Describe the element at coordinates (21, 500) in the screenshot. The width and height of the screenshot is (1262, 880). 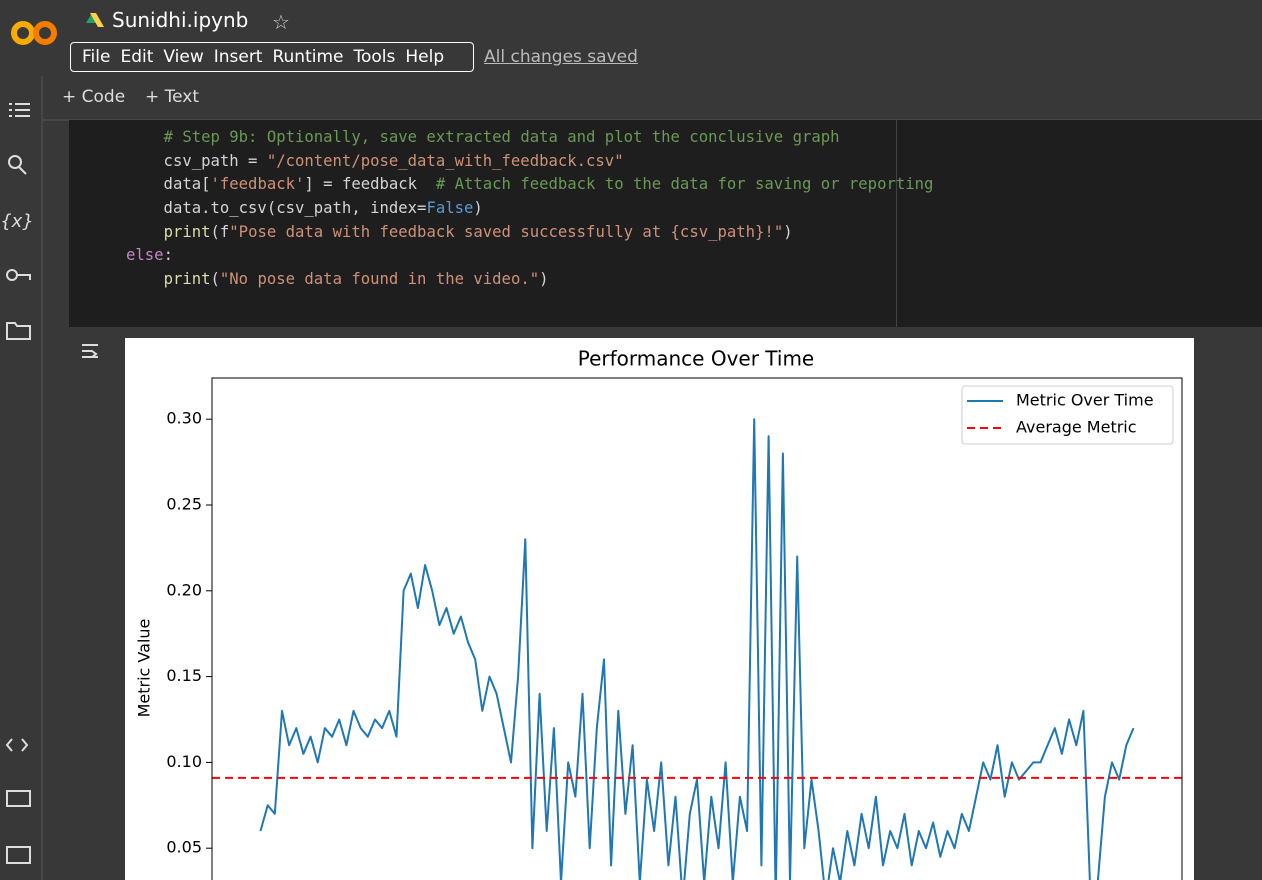
I see `sidebar` at that location.